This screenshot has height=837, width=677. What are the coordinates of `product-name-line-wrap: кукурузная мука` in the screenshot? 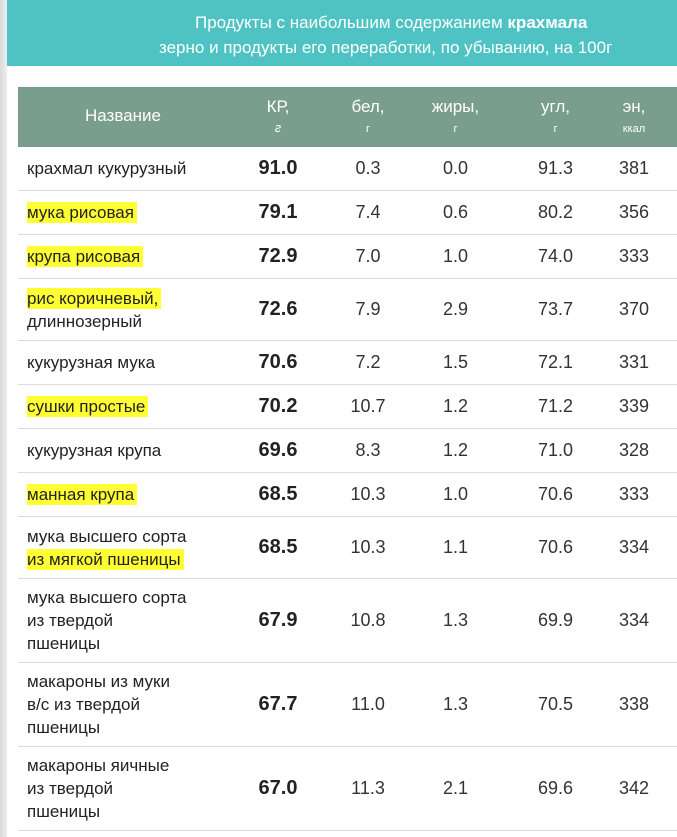 It's located at (91, 362).